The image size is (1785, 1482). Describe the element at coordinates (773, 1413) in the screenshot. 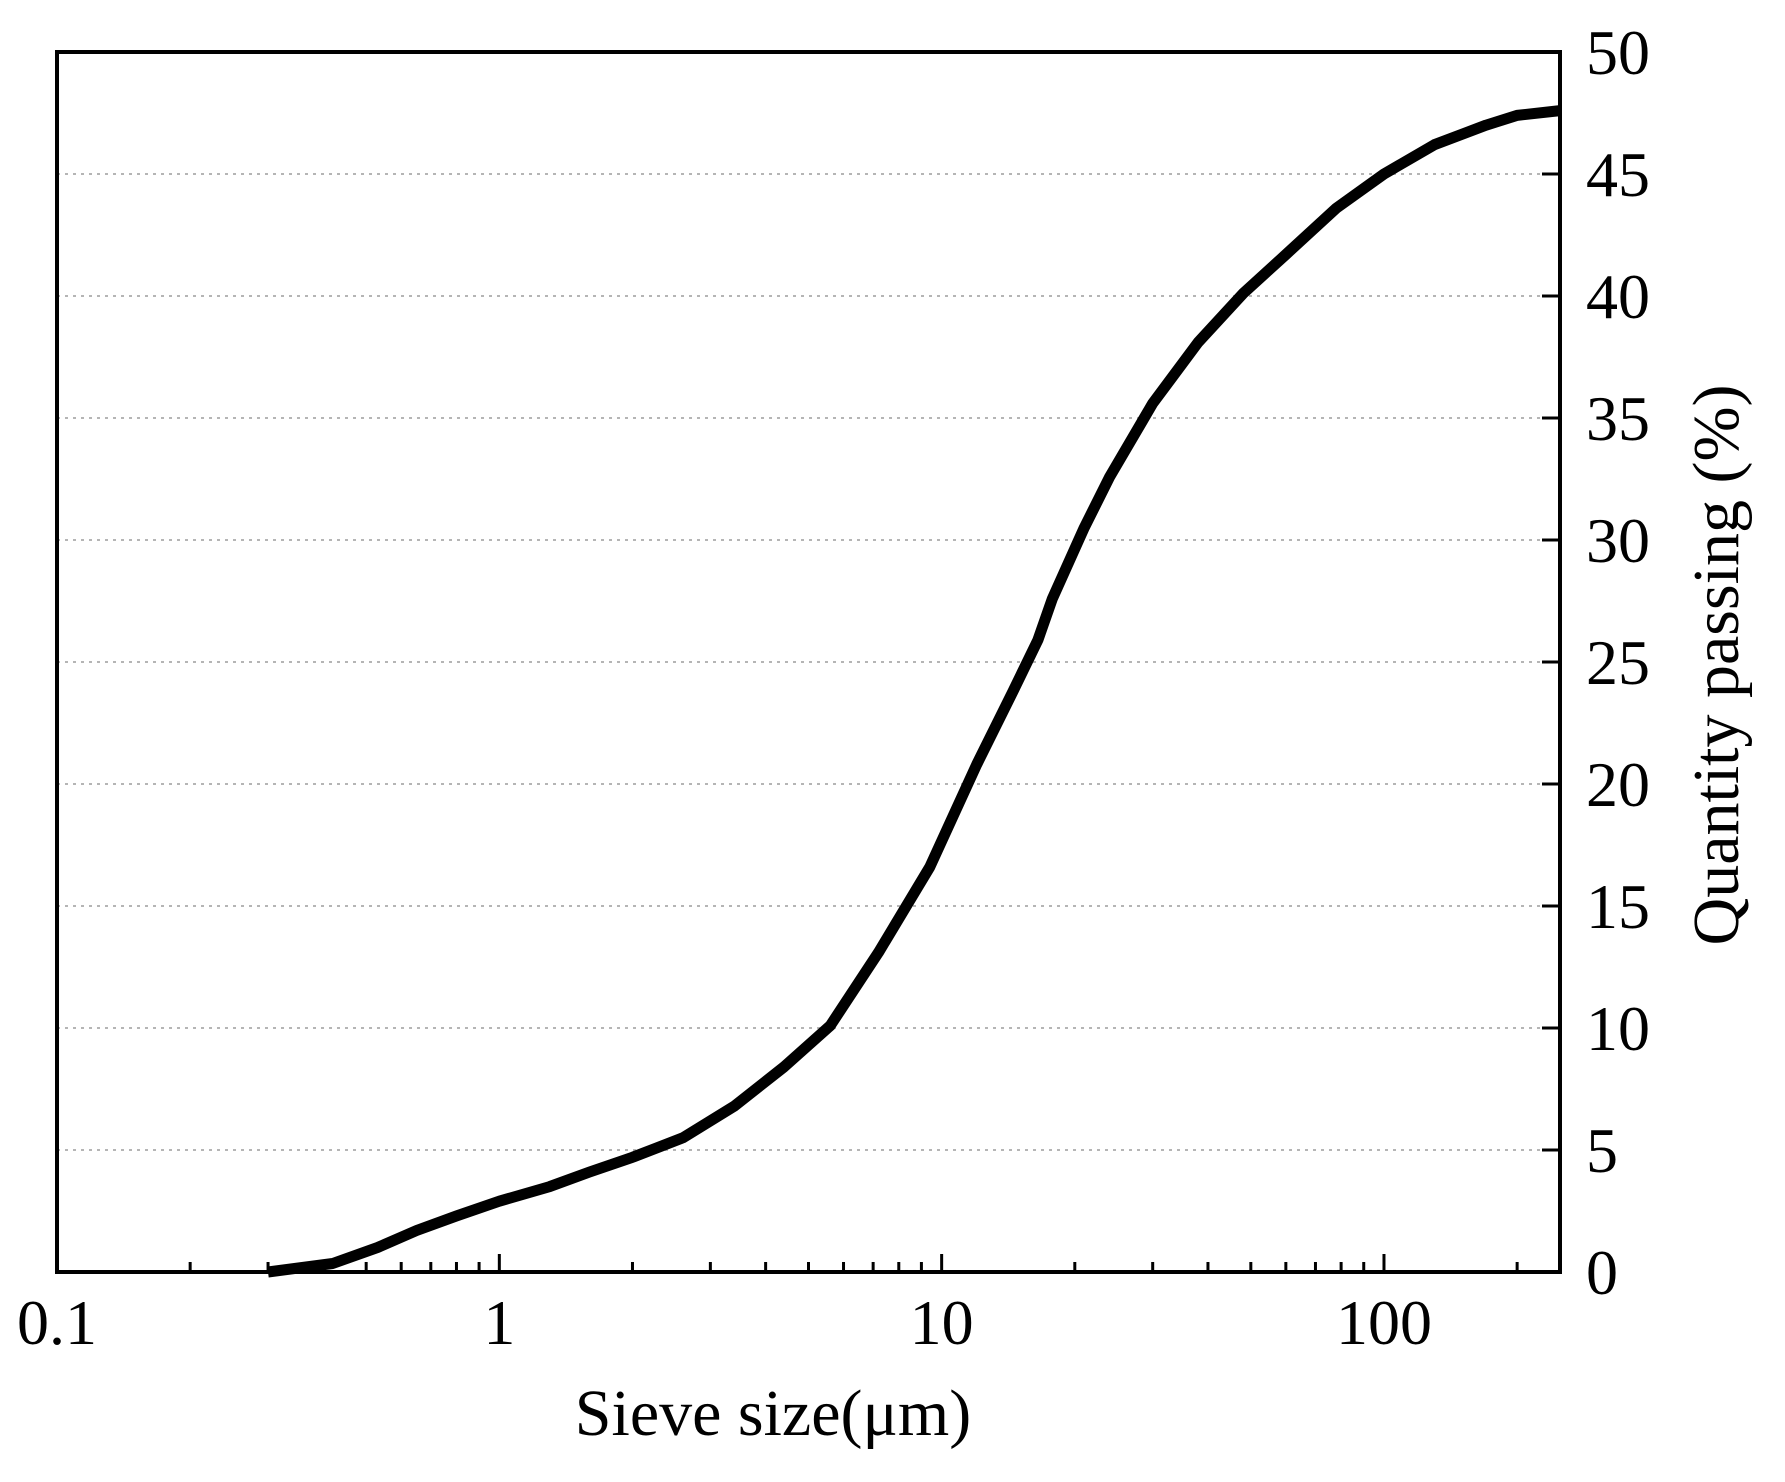

I see `x-axis-title: Sieve size(μm)` at that location.